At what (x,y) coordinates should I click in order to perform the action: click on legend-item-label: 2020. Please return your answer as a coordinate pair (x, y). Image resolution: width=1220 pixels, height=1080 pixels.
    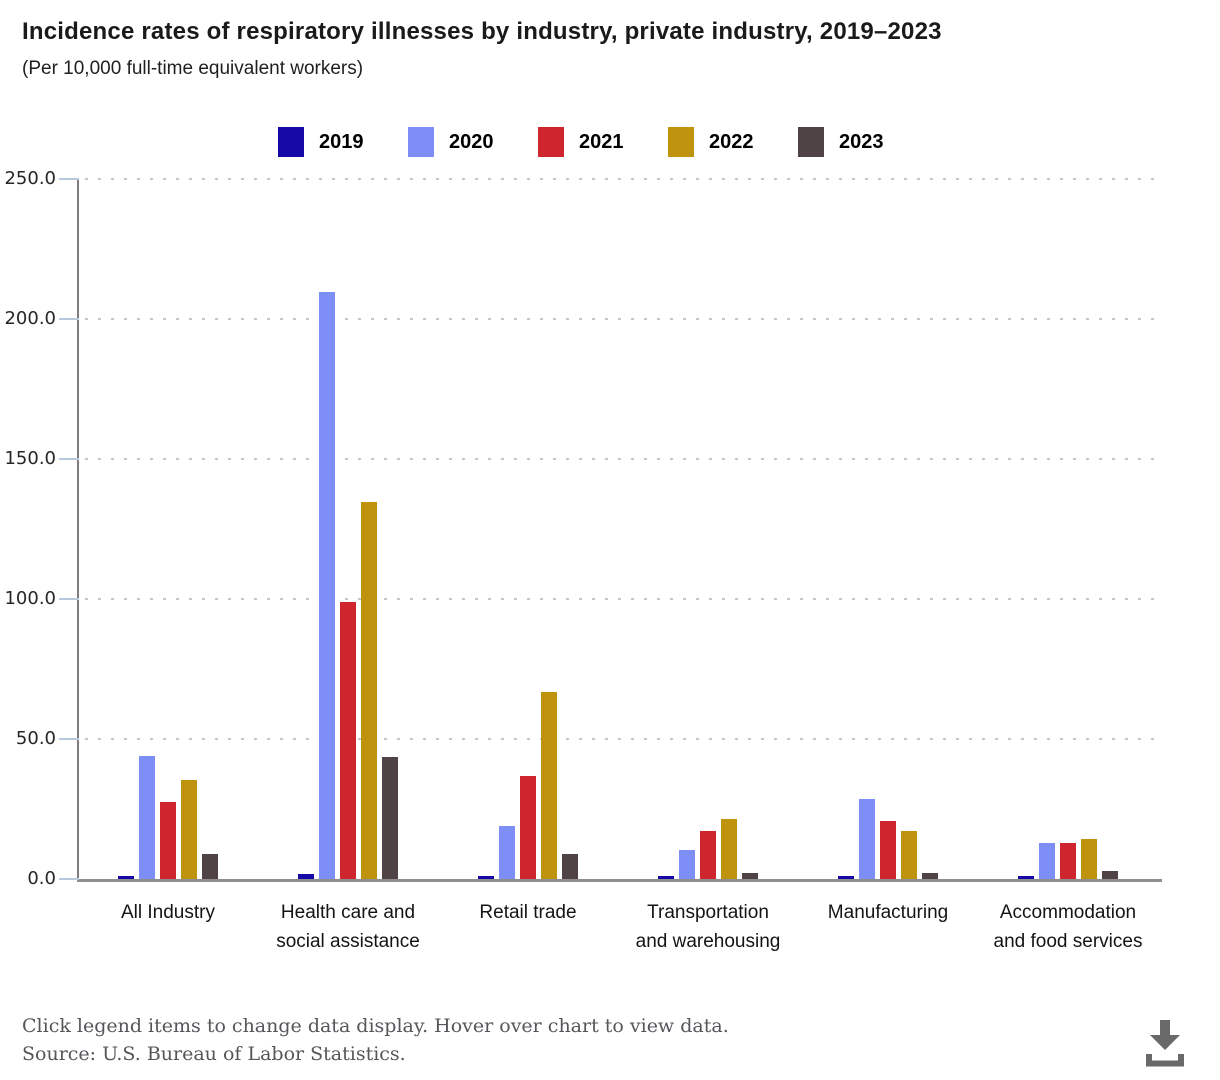
    Looking at the image, I should click on (471, 141).